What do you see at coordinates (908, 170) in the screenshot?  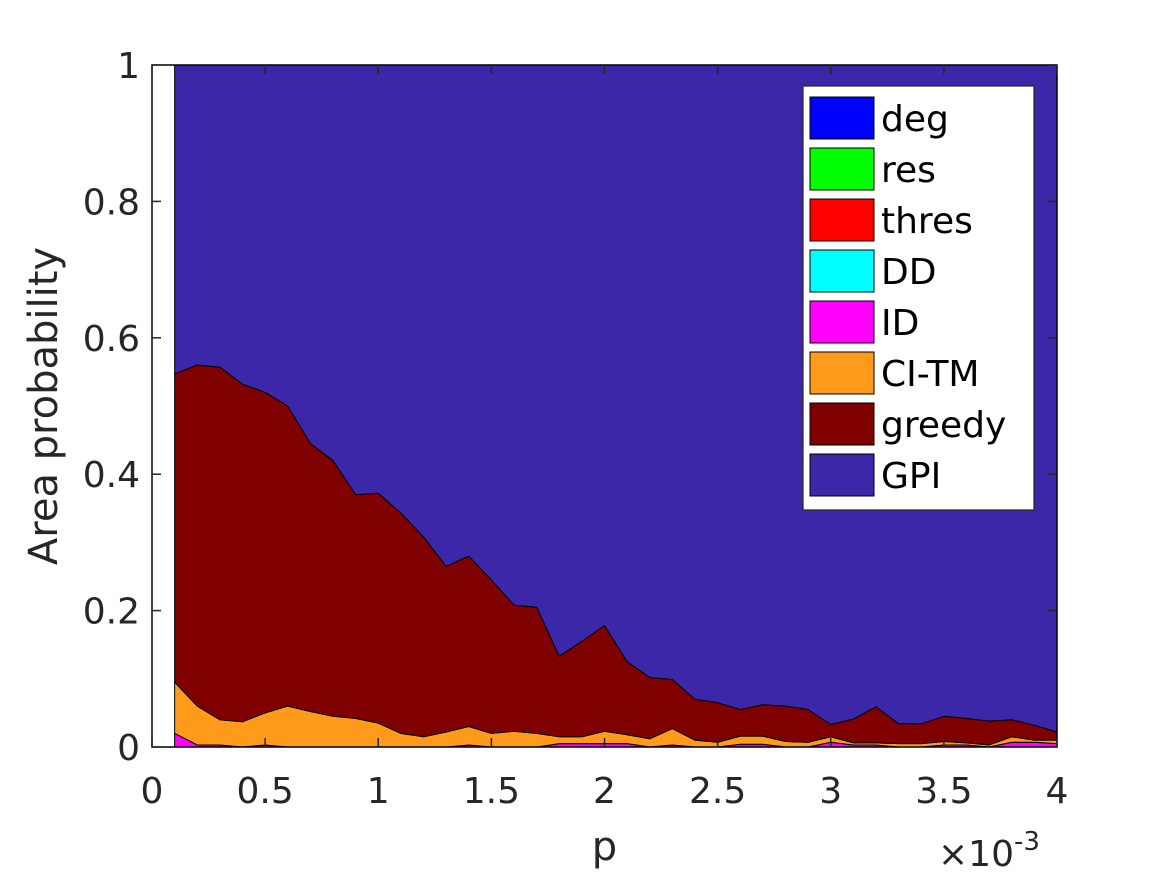 I see `legend-label: res` at bounding box center [908, 170].